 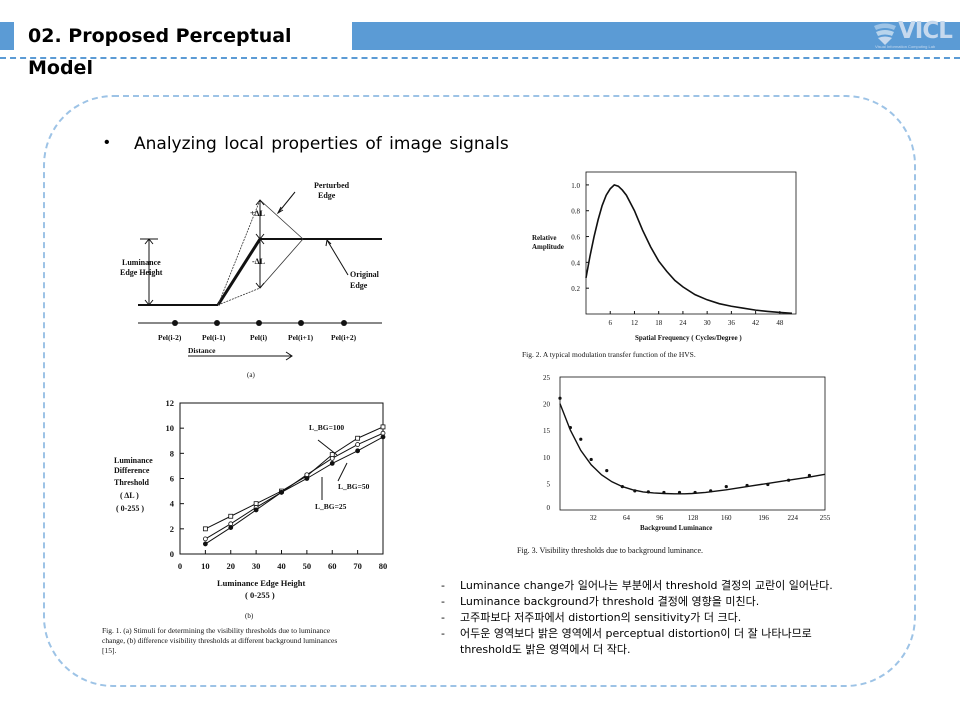 I want to click on x-tick-label: 50, so click(x=307, y=566).